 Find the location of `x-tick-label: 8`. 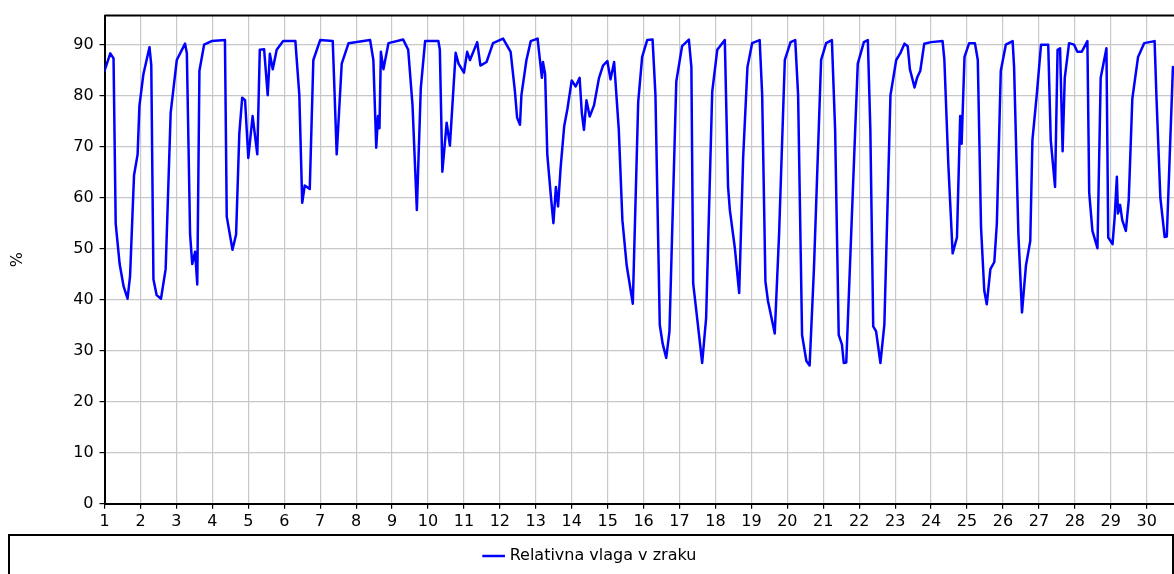

x-tick-label: 8 is located at coordinates (356, 520).